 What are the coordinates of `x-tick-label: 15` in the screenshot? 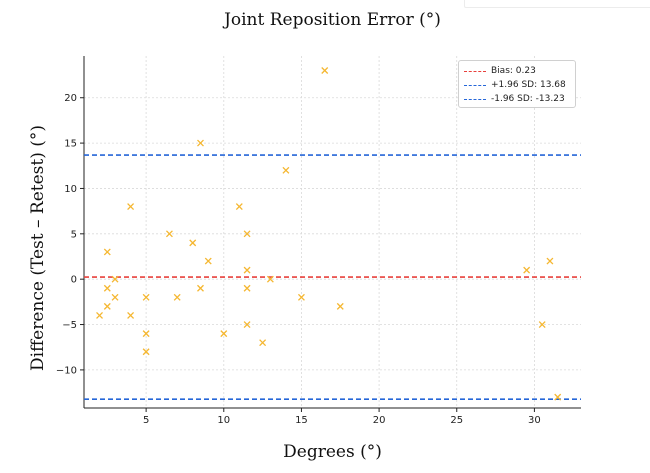 It's located at (301, 420).